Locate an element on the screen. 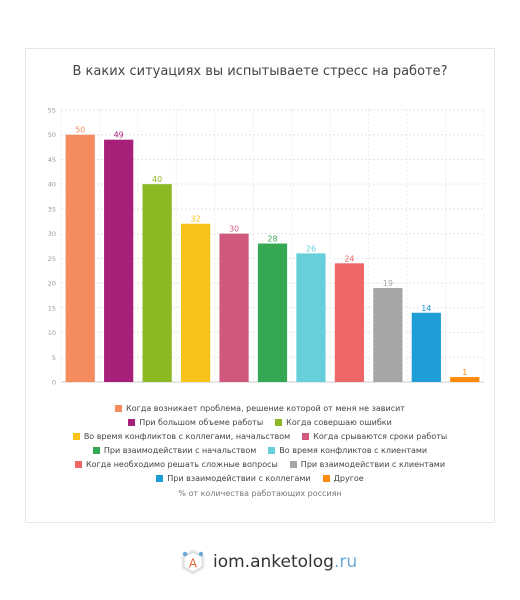 The image size is (520, 600). logo-letter: A is located at coordinates (193, 564).